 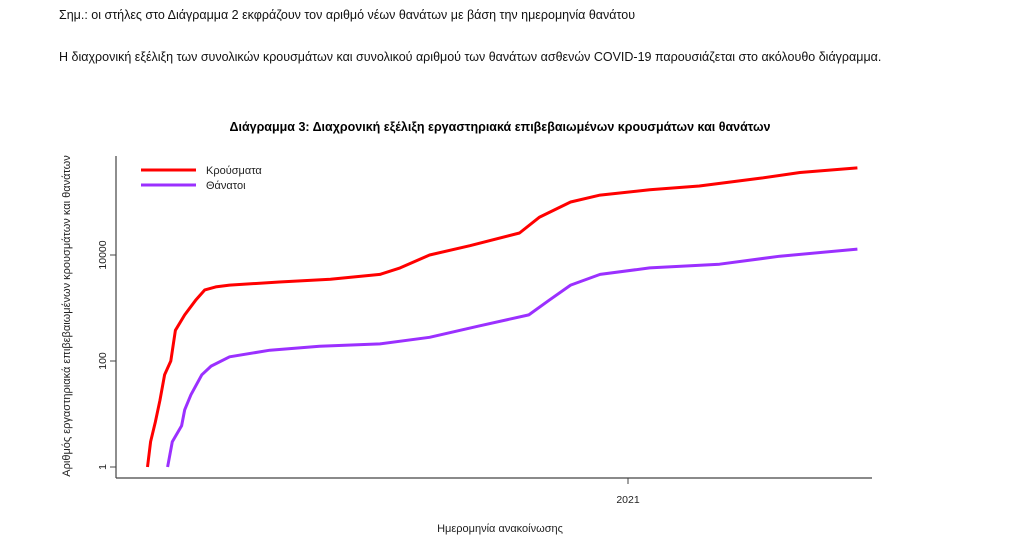 What do you see at coordinates (234, 171) in the screenshot?
I see `legend-label: Κρούσματα` at bounding box center [234, 171].